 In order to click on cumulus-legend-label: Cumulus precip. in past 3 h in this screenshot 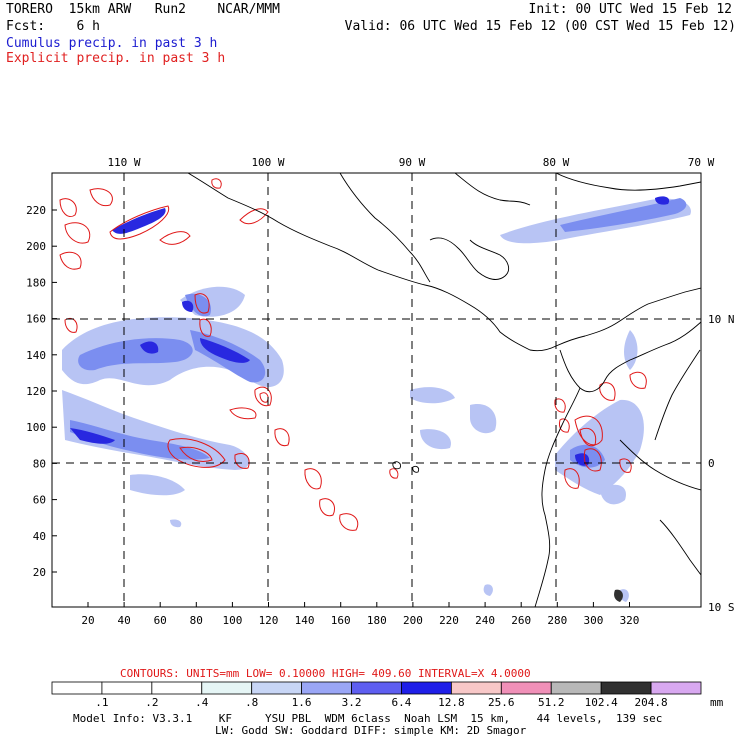, I will do `click(112, 43)`.